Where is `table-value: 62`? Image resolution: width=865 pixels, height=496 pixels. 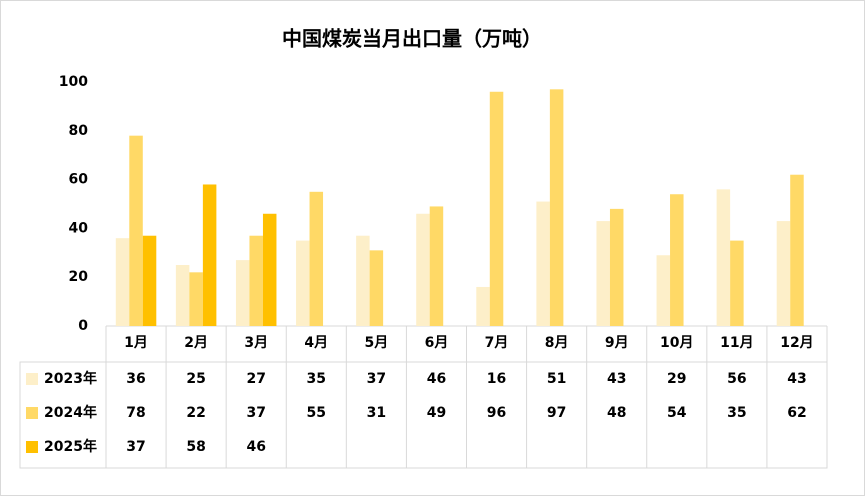
table-value: 62 is located at coordinates (796, 413).